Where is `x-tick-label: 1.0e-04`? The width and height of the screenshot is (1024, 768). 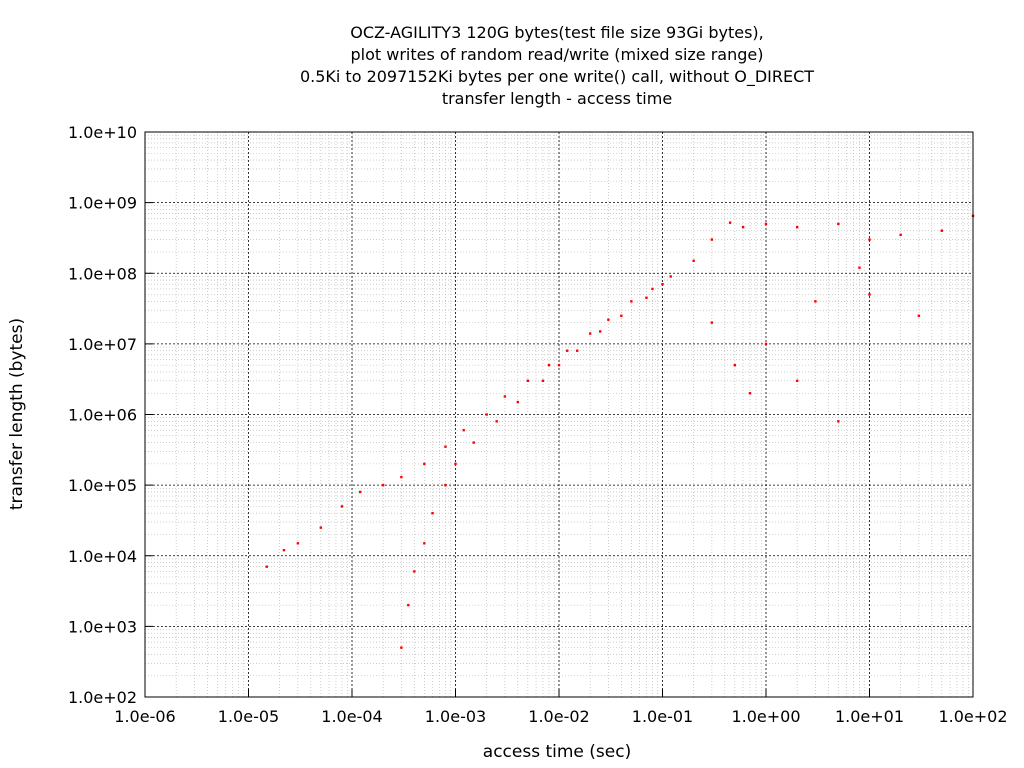 x-tick-label: 1.0e-04 is located at coordinates (351, 716).